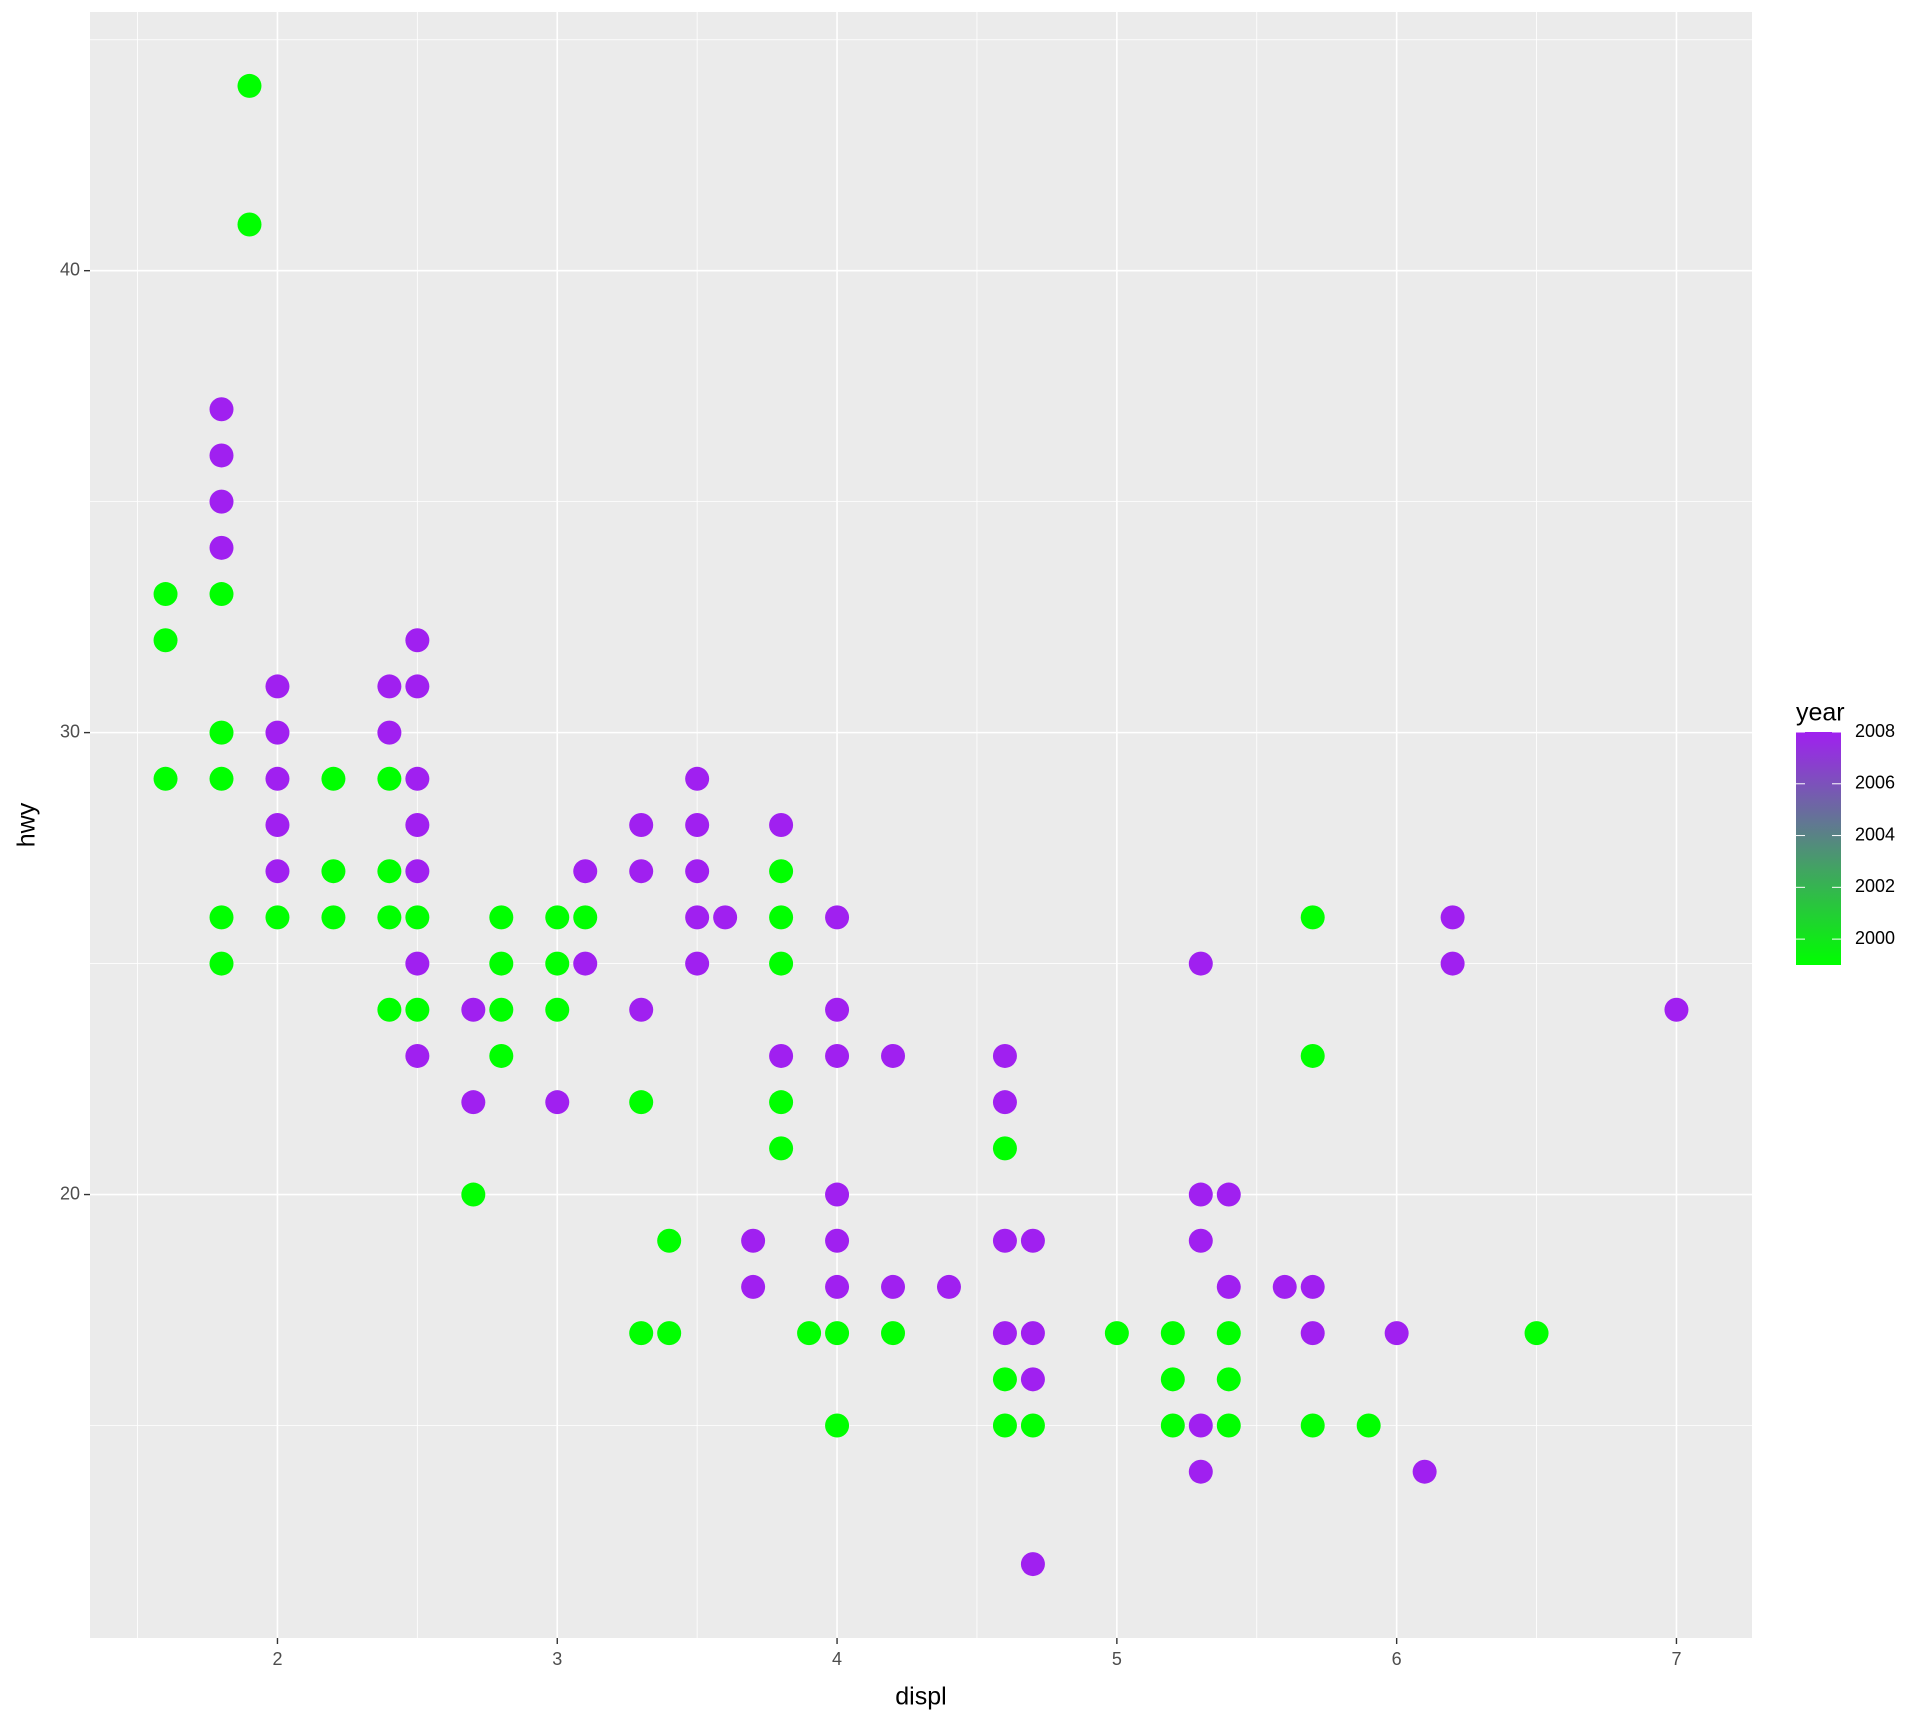 This screenshot has height=1728, width=1920. I want to click on colorbar-label: 2004, so click(1875, 834).